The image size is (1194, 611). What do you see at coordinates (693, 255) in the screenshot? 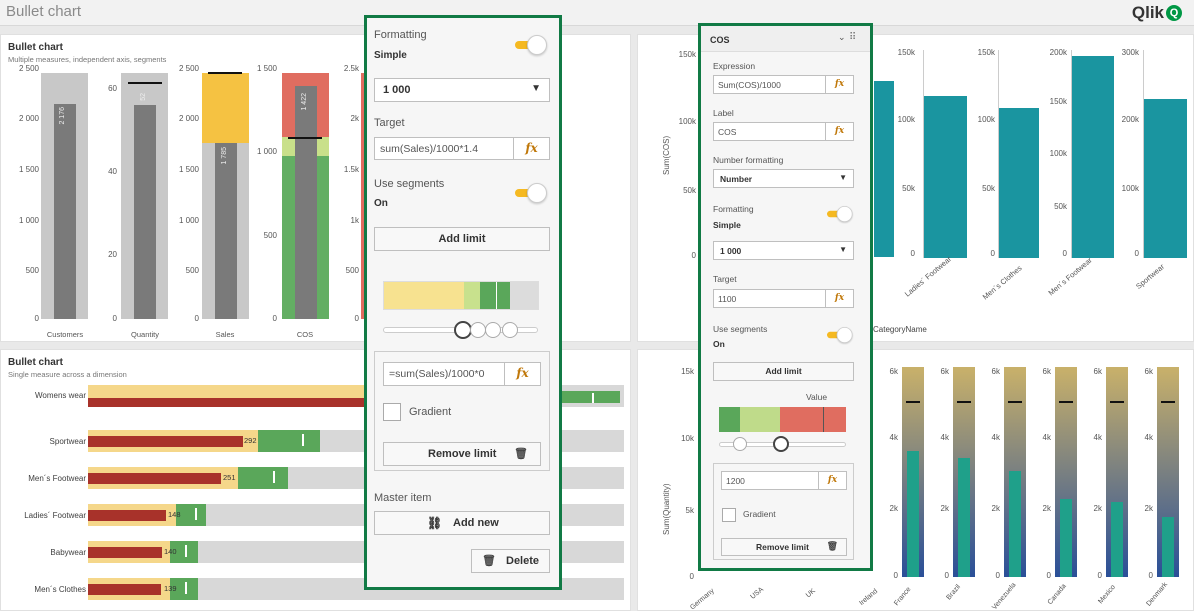
I see `y-tick: 0` at bounding box center [693, 255].